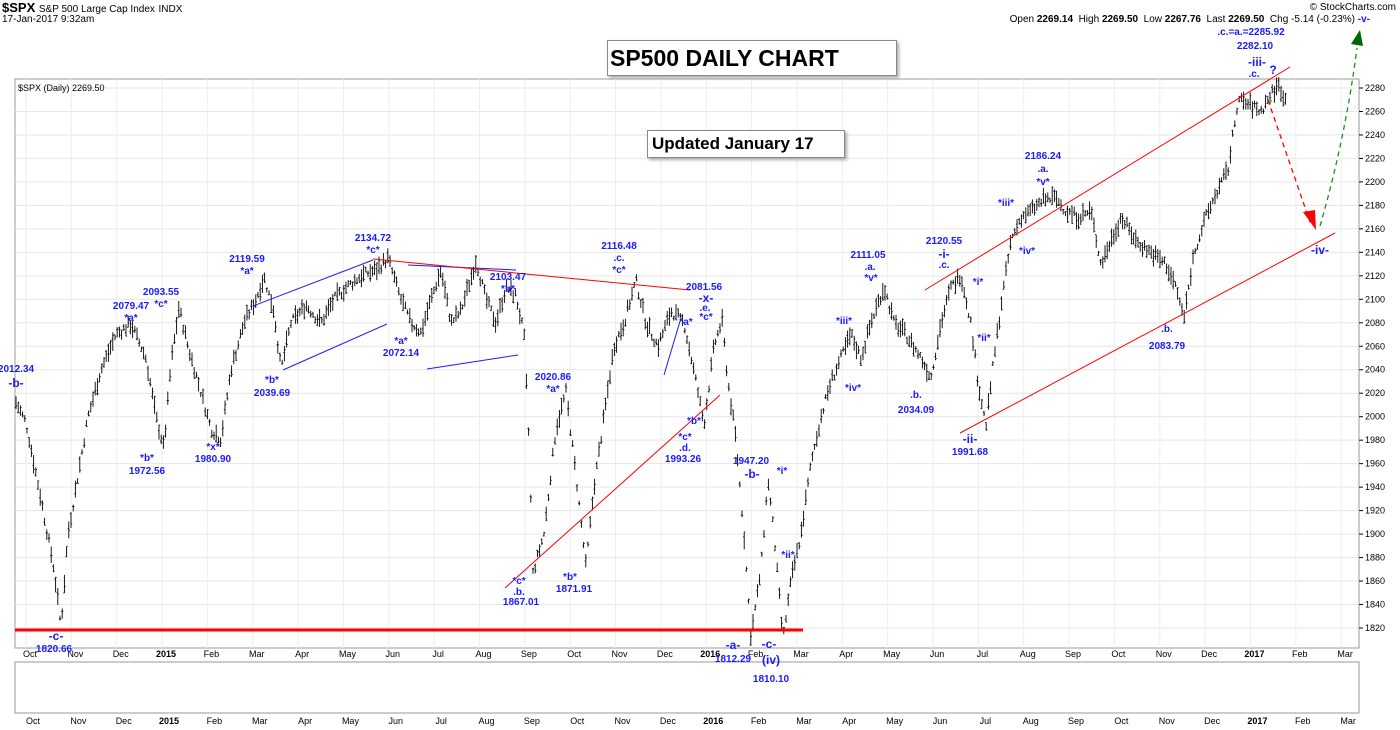  I want to click on wave-label: 2081.56, so click(704, 287).